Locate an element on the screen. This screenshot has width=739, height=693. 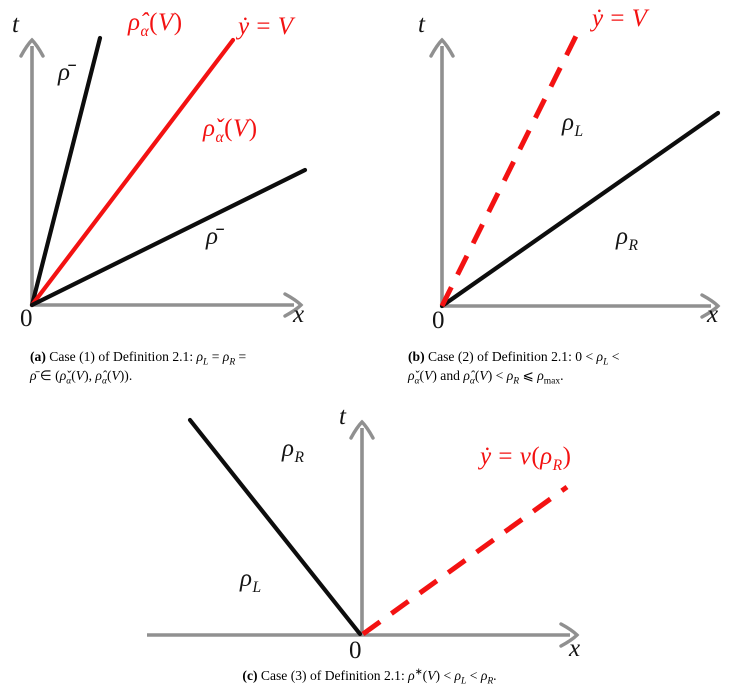
fig-c-t-axis-label: t is located at coordinates (343, 416).